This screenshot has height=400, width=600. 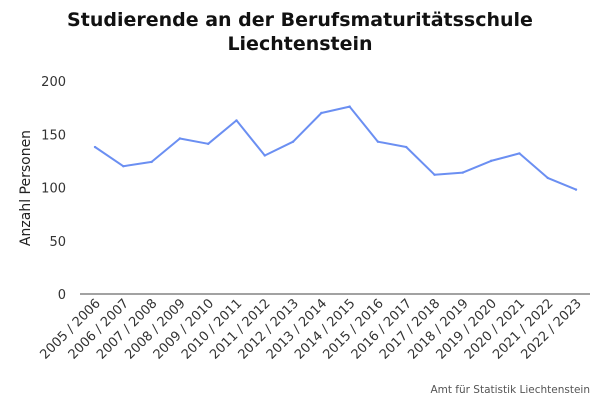 What do you see at coordinates (510, 390) in the screenshot?
I see `source-note: Amt für Statistik Liechtenstein` at bounding box center [510, 390].